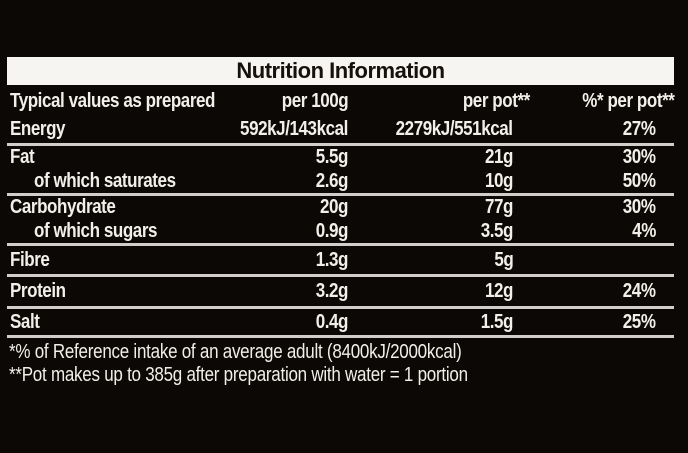 The width and height of the screenshot is (688, 453). I want to click on value-per-100g: 0.4g, so click(284, 322).